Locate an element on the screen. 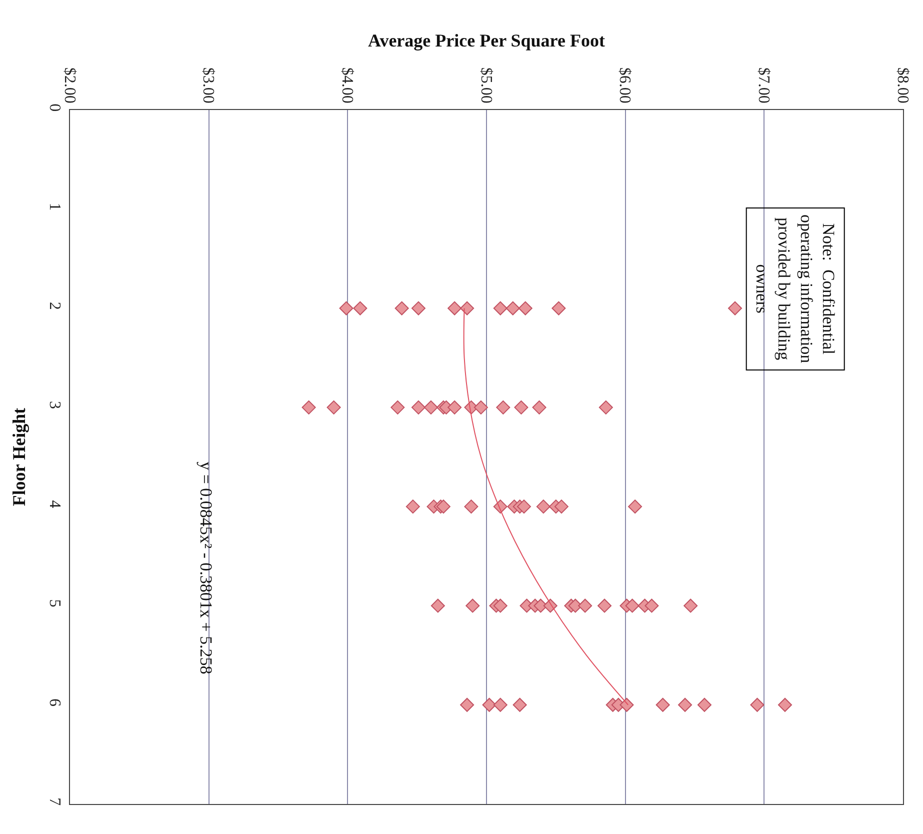 The width and height of the screenshot is (923, 834). y-tick-label: 4 is located at coordinates (54, 504).